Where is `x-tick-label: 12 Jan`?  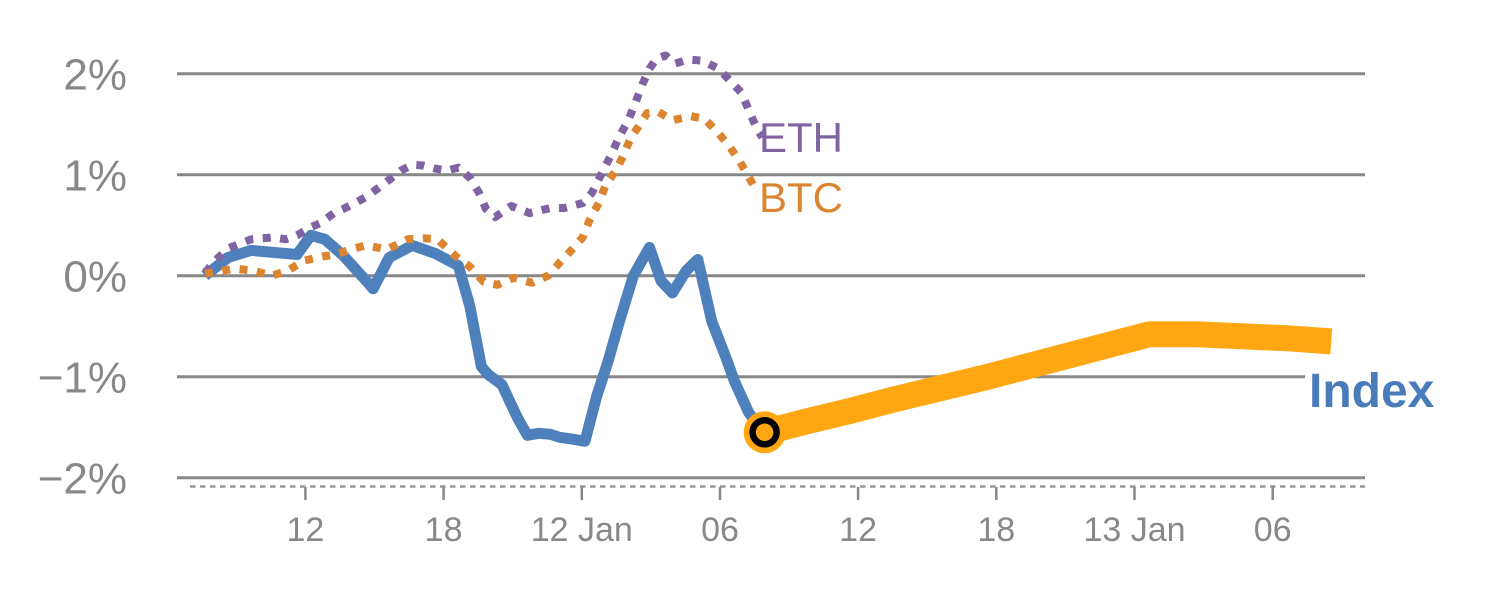 x-tick-label: 12 Jan is located at coordinates (582, 530).